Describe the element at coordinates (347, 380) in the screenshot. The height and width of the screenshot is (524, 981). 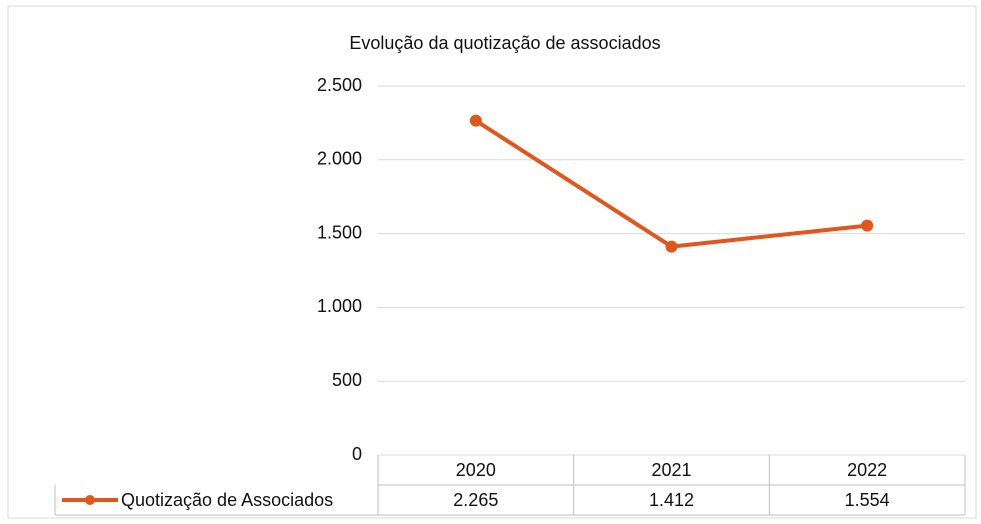
I see `y-tick-label: 500` at that location.